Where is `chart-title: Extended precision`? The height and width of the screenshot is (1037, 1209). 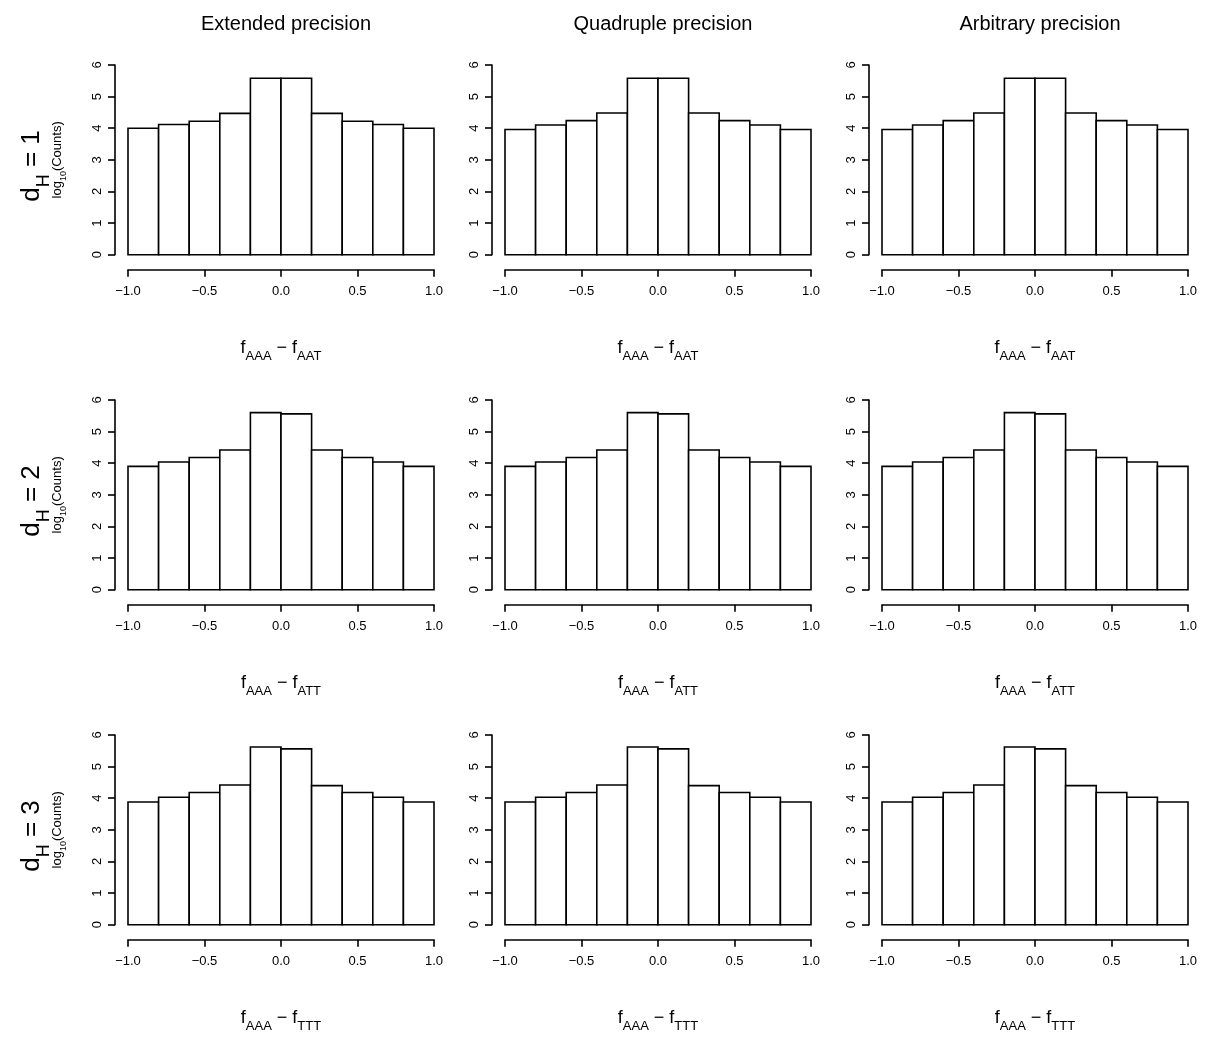 chart-title: Extended precision is located at coordinates (286, 23).